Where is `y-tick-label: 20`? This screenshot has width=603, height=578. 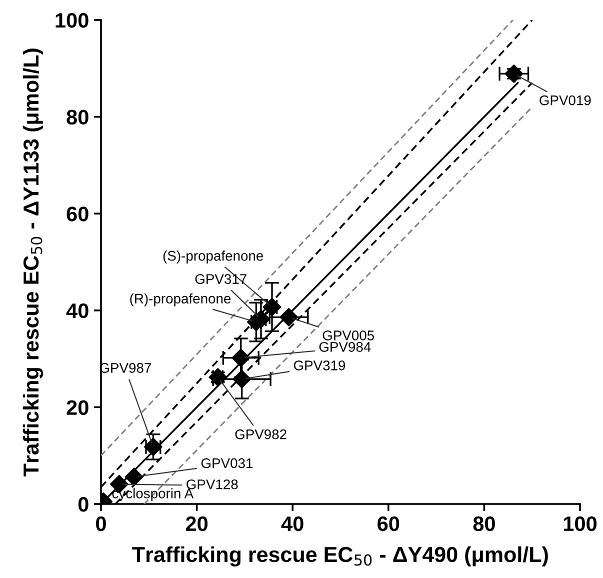
y-tick-label: 20 is located at coordinates (77, 407).